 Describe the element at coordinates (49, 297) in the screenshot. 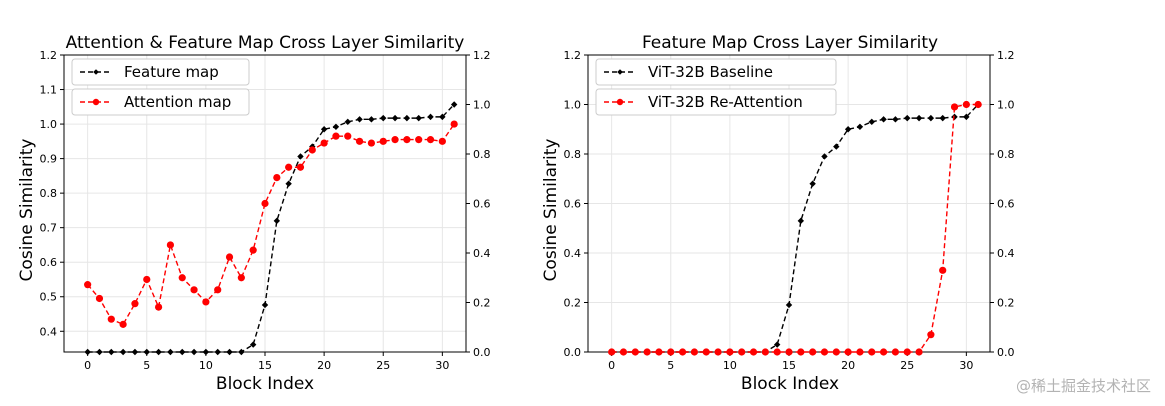

I see `y-tick-label: 0.5` at that location.